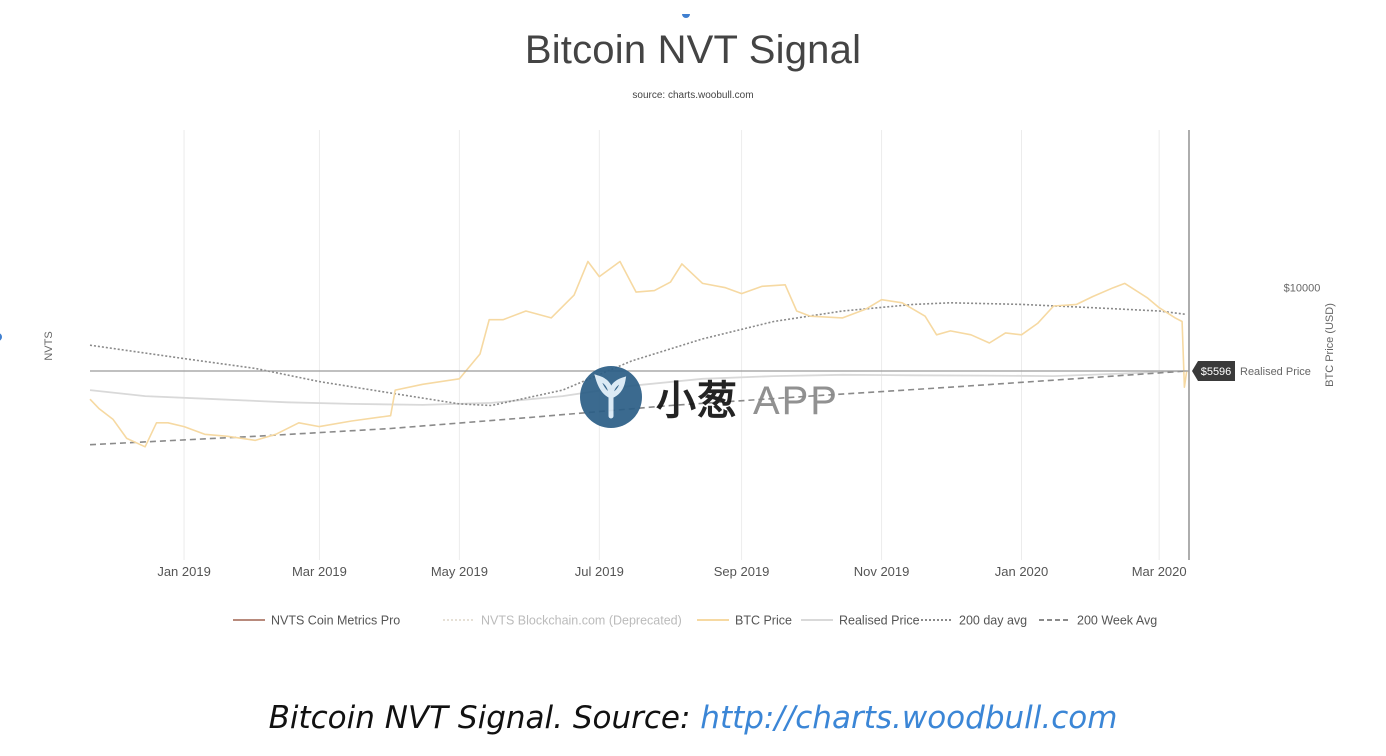 The image size is (1386, 756). I want to click on left-y-axis-title: NVTS, so click(49, 345).